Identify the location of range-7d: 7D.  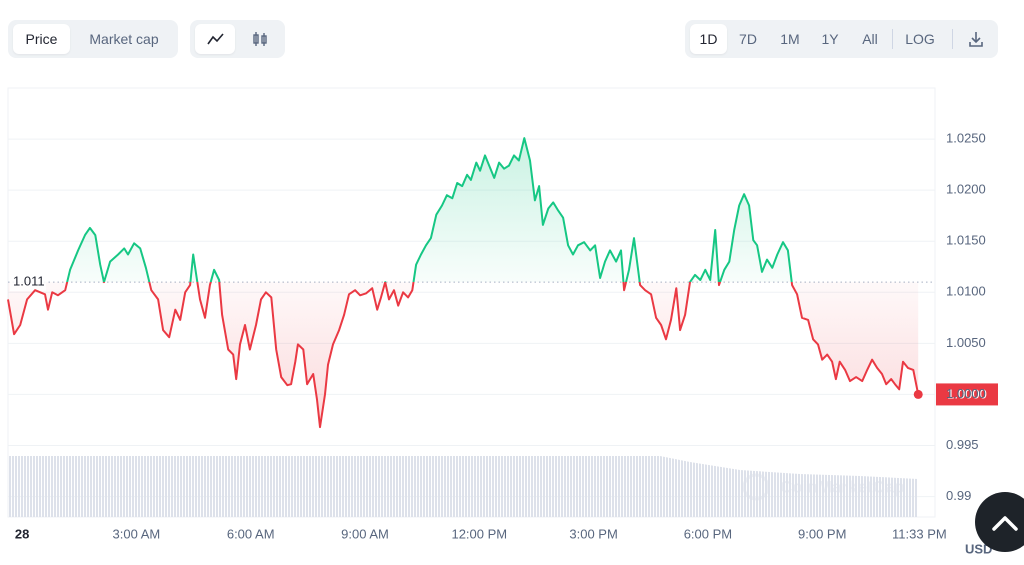
(748, 39).